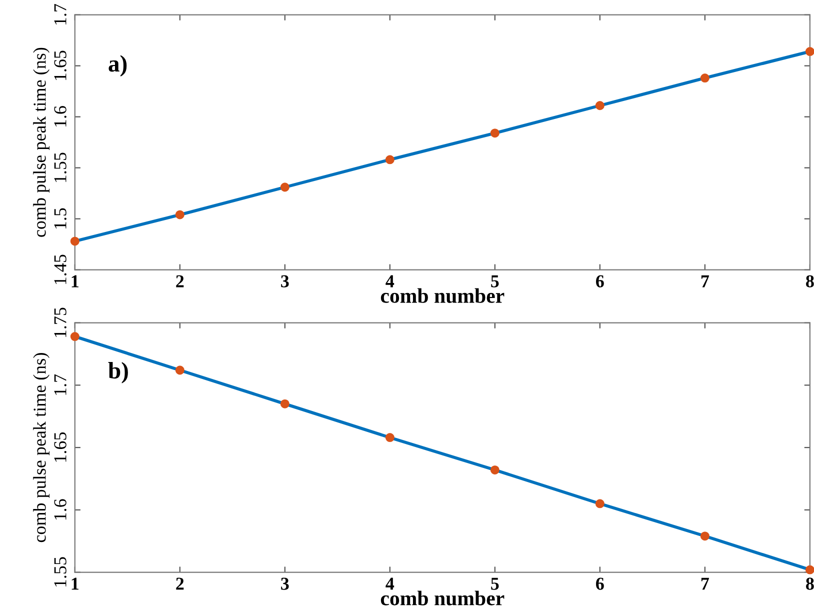 The height and width of the screenshot is (616, 814). What do you see at coordinates (118, 373) in the screenshot?
I see `annotation: b)` at bounding box center [118, 373].